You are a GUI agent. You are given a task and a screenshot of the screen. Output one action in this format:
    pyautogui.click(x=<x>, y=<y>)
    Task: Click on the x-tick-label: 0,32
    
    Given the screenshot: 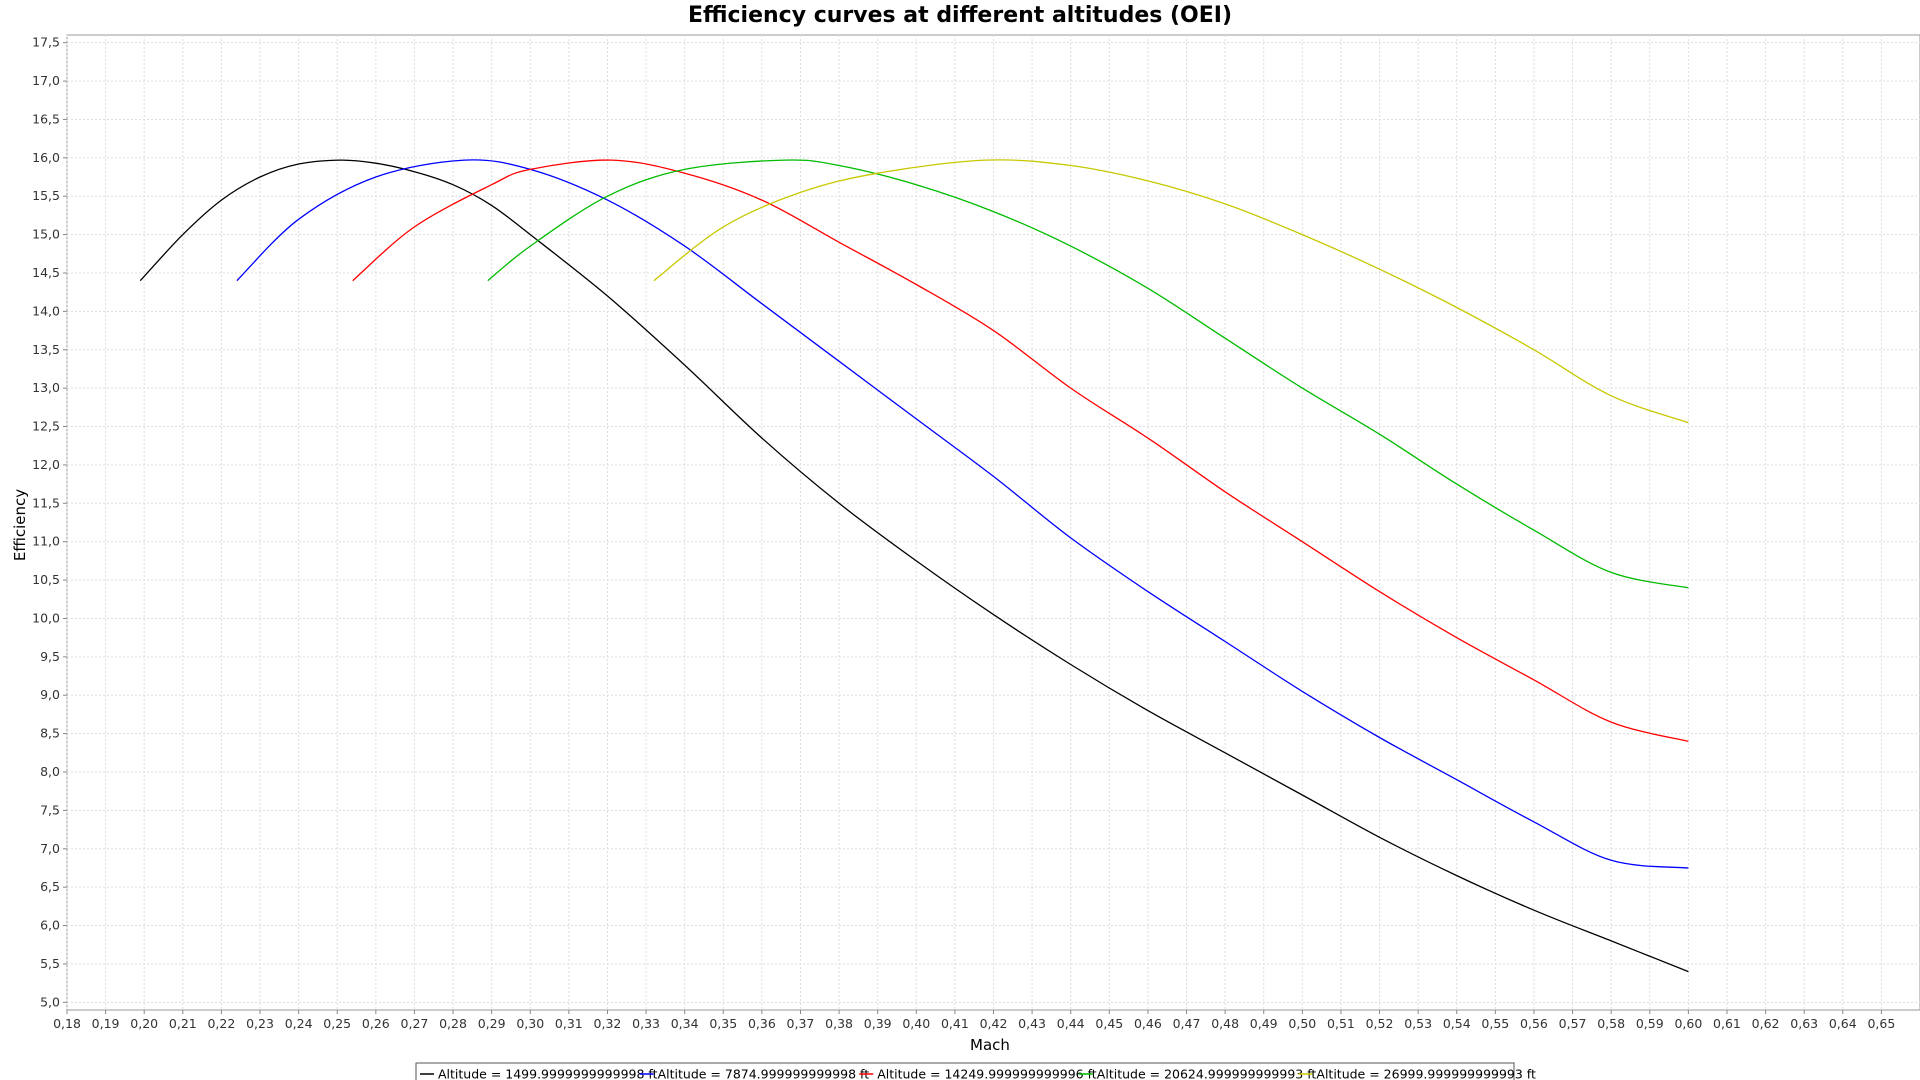 What is the action you would take?
    pyautogui.click(x=608, y=1023)
    